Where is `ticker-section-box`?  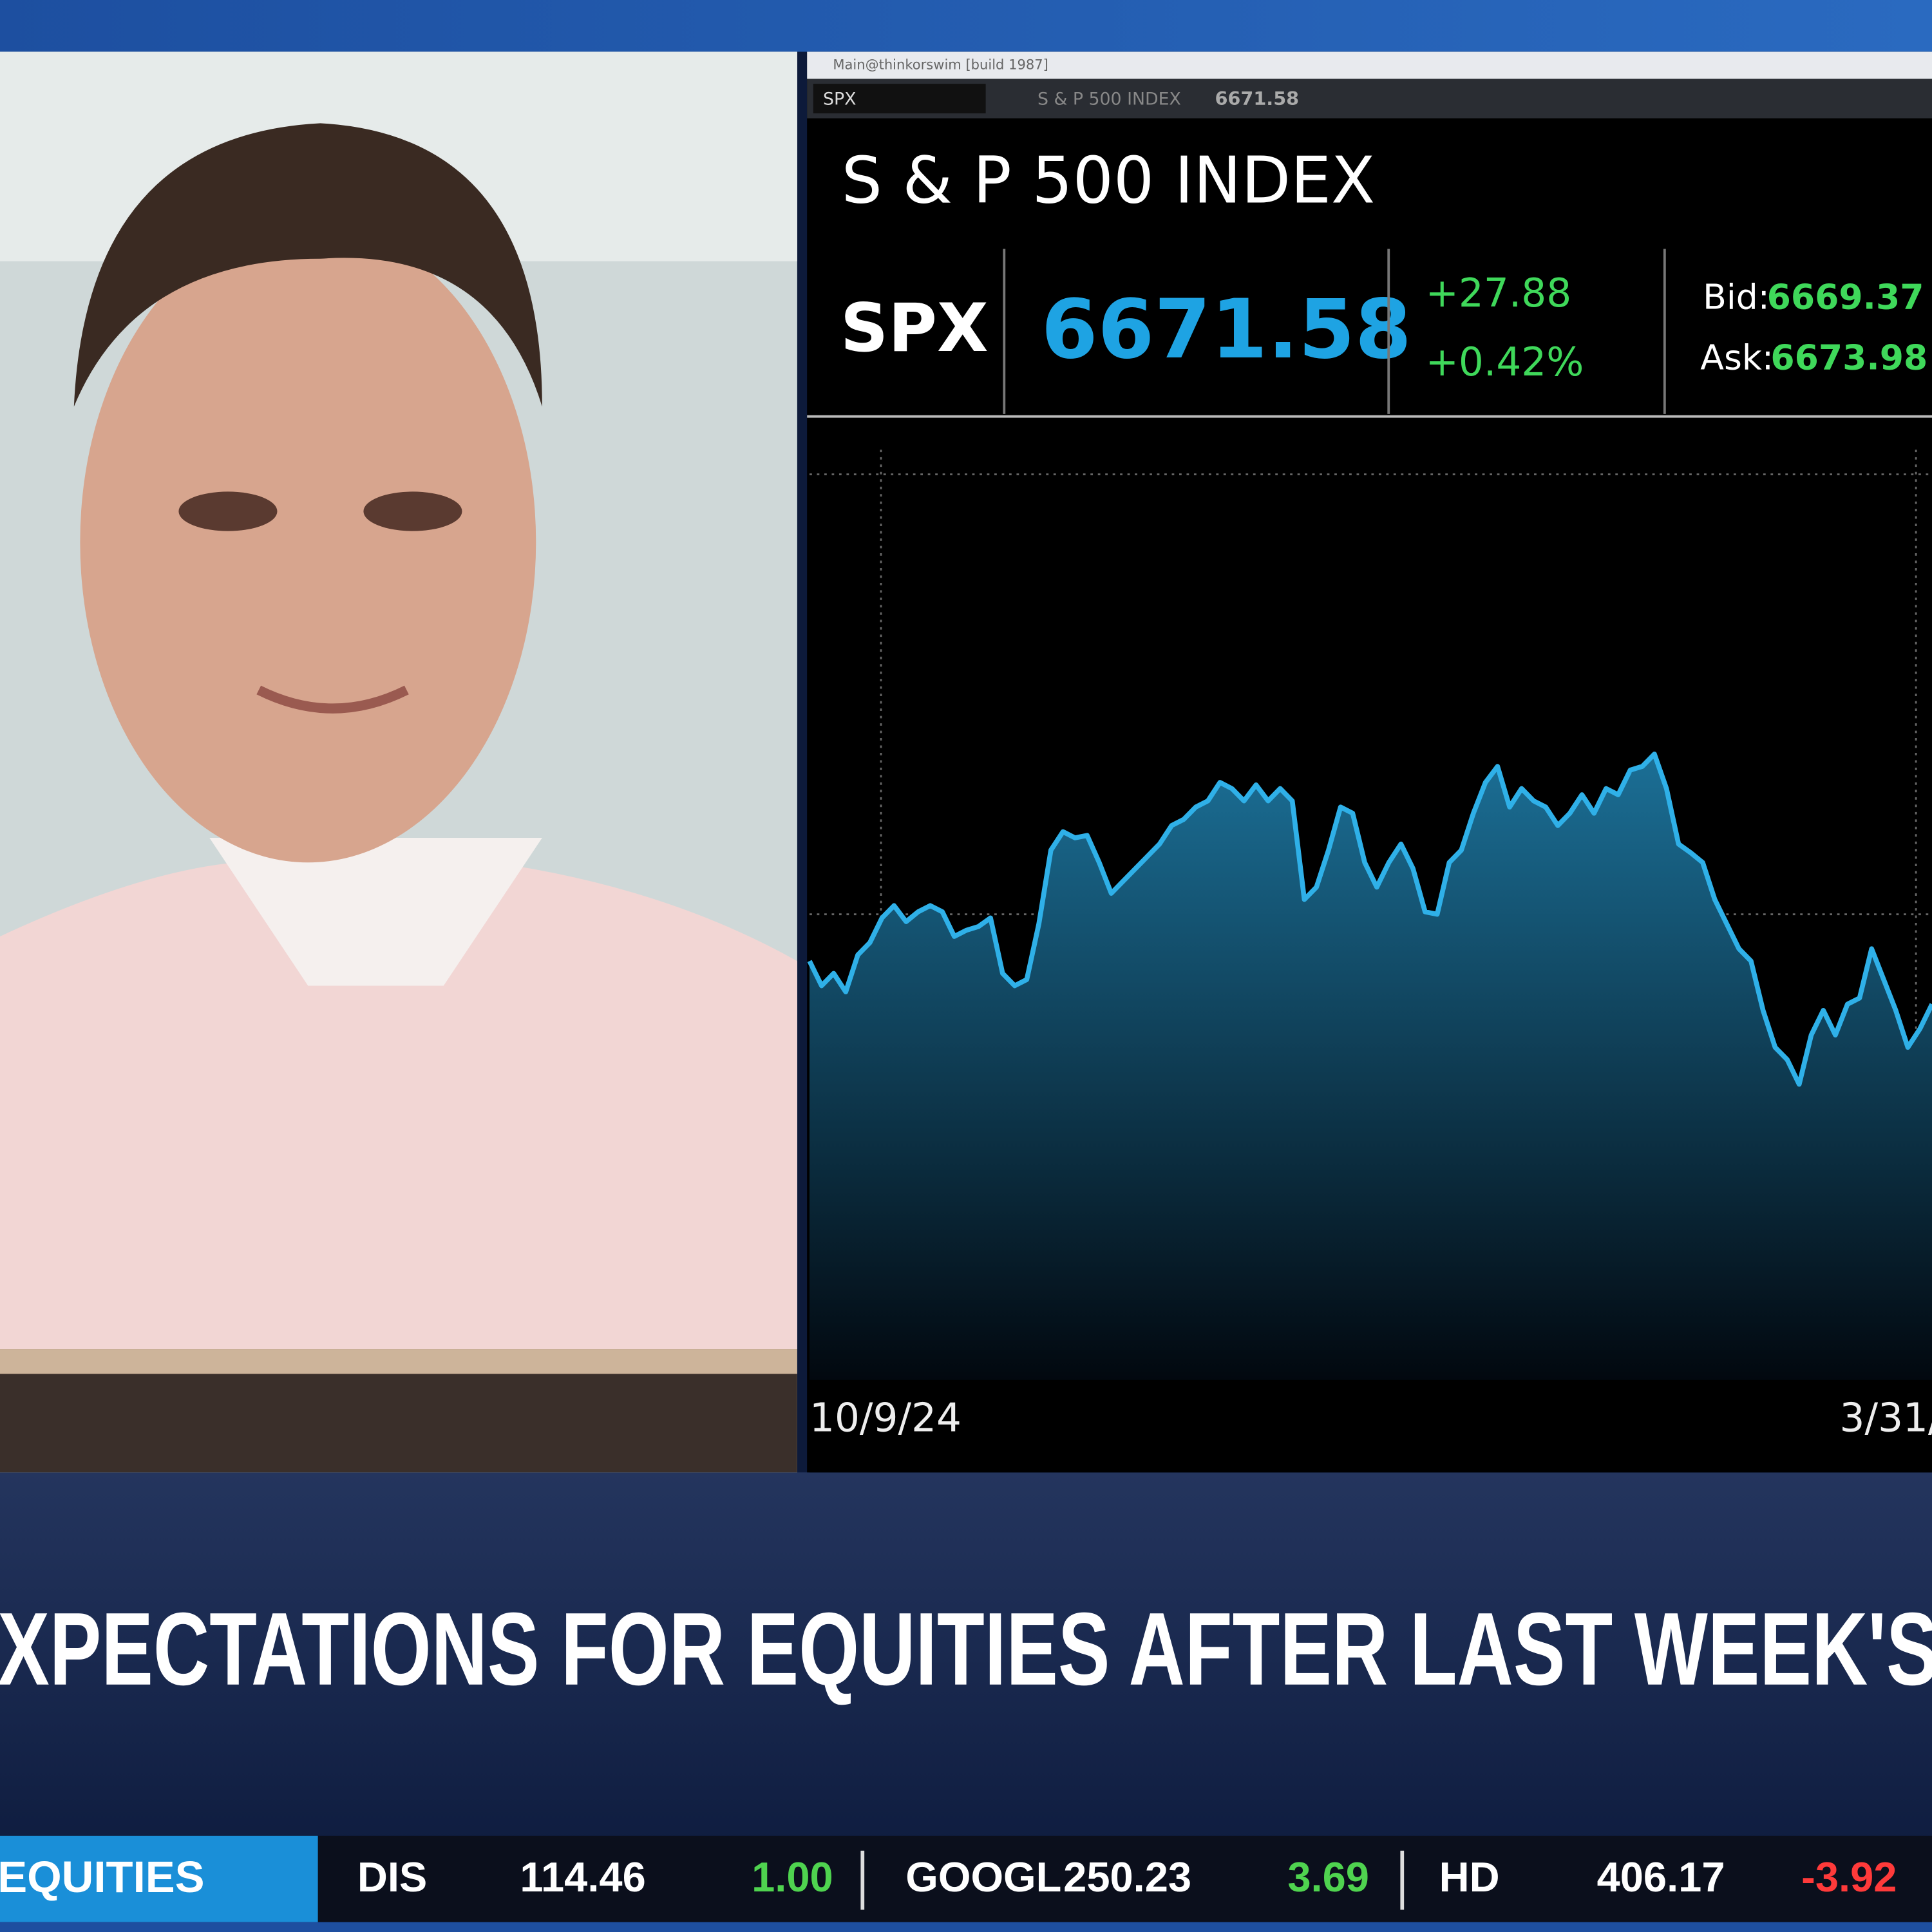 ticker-section-box is located at coordinates (159, 1878).